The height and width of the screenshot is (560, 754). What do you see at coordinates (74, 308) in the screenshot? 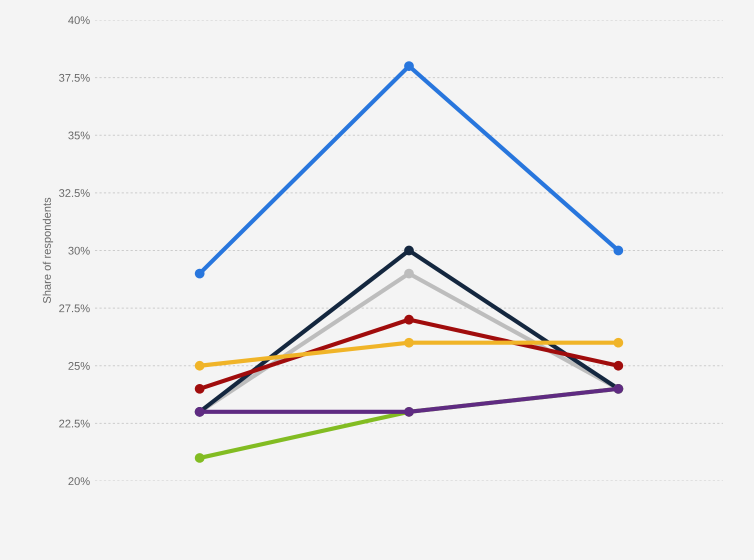
I see `y-tick-label: 27.5%` at bounding box center [74, 308].